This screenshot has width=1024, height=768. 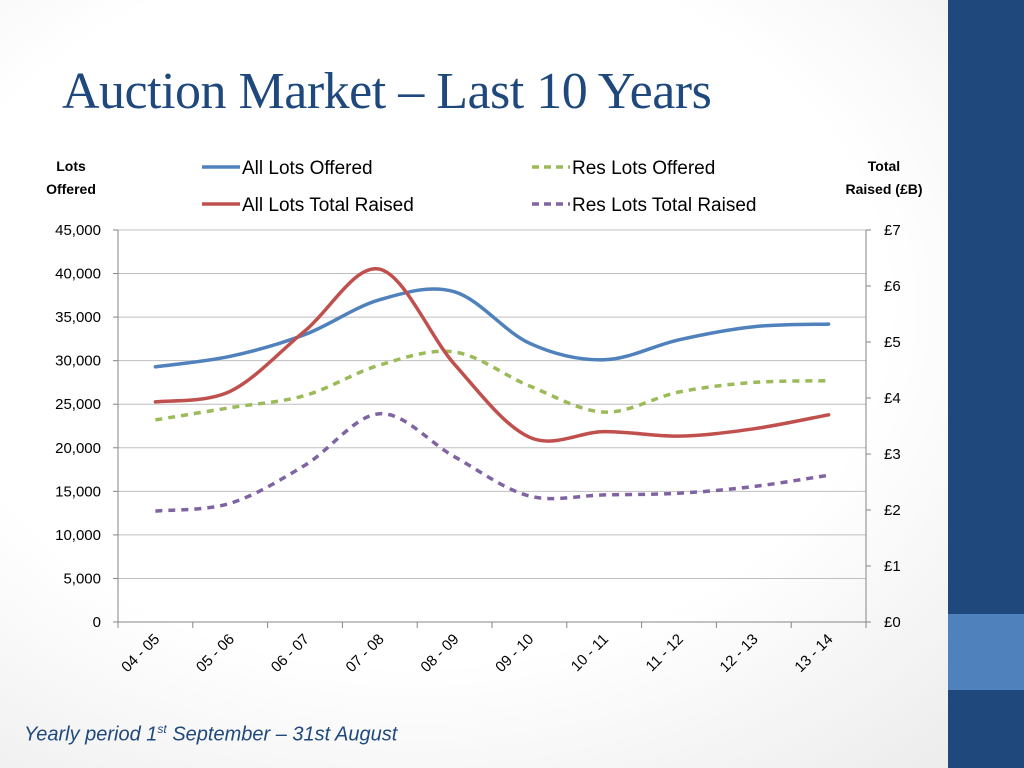 I want to click on x-tick-label: 04 - 05, so click(x=140, y=653).